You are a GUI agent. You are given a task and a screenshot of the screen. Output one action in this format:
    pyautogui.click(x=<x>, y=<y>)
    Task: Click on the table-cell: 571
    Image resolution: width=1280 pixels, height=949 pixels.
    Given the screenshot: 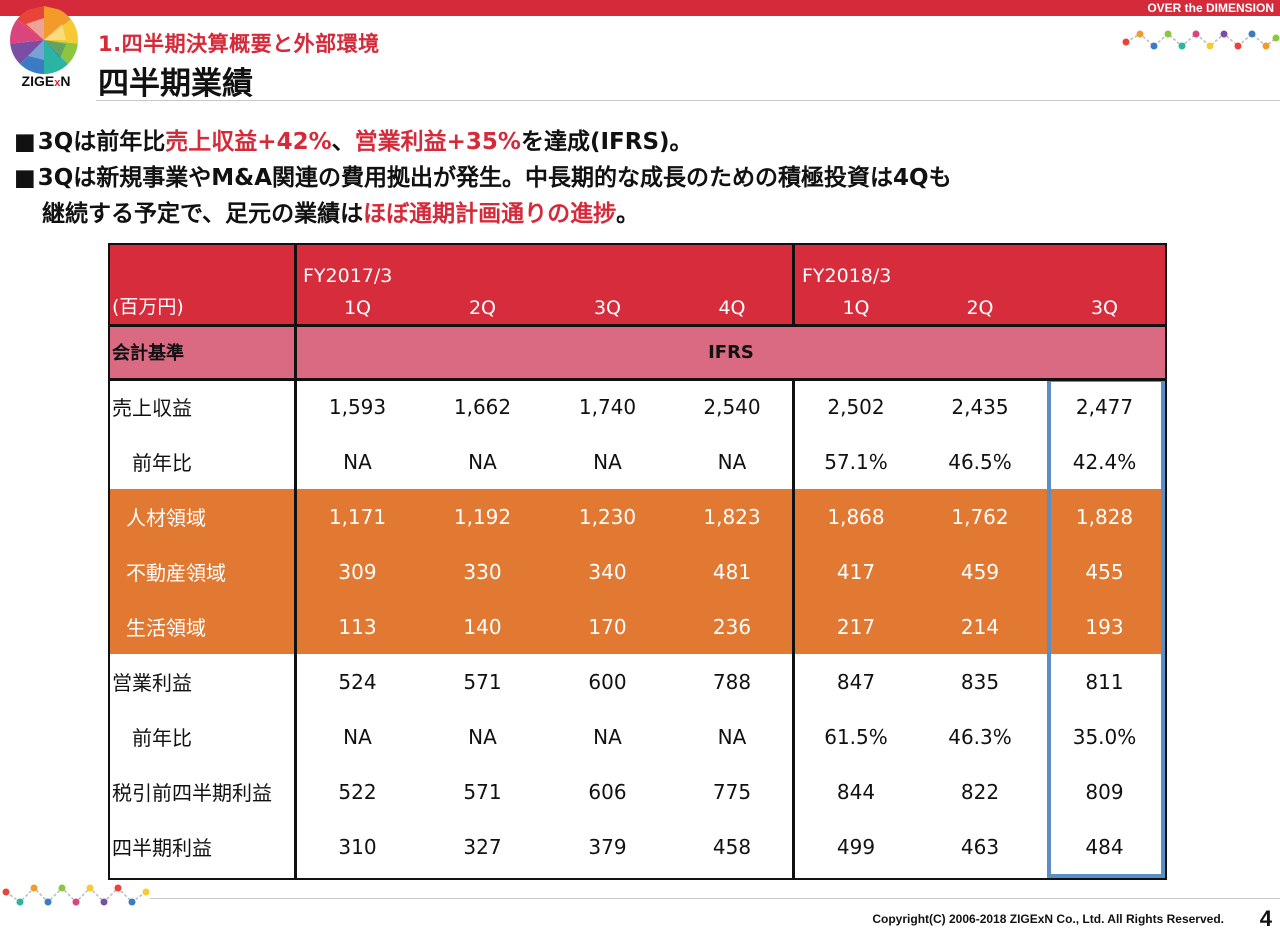 What is the action you would take?
    pyautogui.click(x=482, y=791)
    